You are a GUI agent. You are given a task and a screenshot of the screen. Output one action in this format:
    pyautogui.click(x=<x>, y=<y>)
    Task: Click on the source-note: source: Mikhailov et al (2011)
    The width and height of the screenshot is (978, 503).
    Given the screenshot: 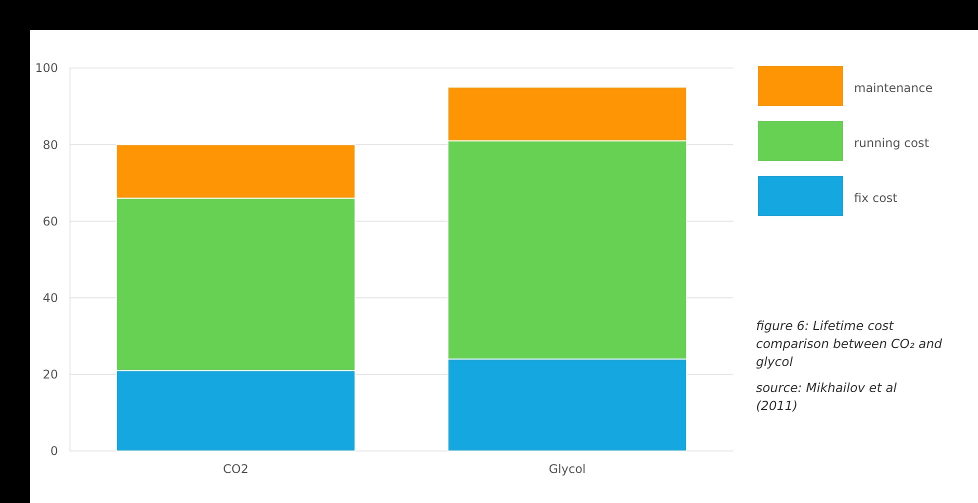 What is the action you would take?
    pyautogui.click(x=827, y=396)
    